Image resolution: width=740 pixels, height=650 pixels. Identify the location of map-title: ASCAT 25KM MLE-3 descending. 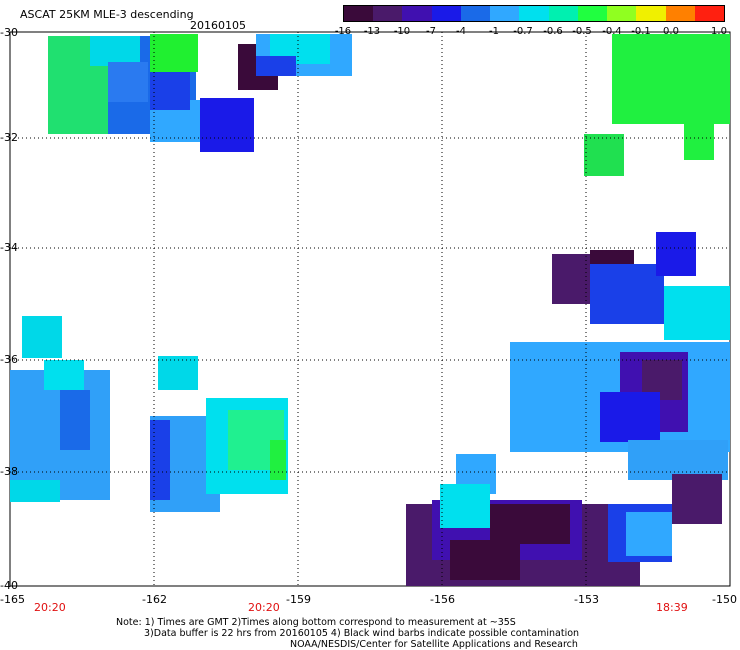
(107, 14).